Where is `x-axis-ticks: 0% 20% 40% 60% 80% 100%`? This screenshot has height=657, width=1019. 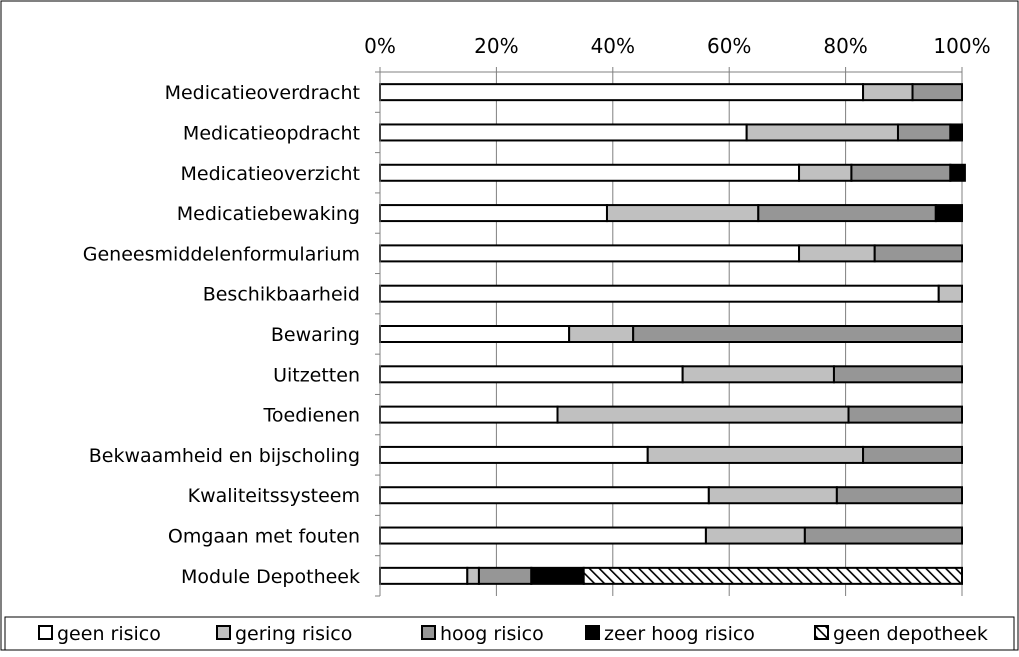
x-axis-ticks: 0% 20% 40% 60% 80% 100% is located at coordinates (677, 46).